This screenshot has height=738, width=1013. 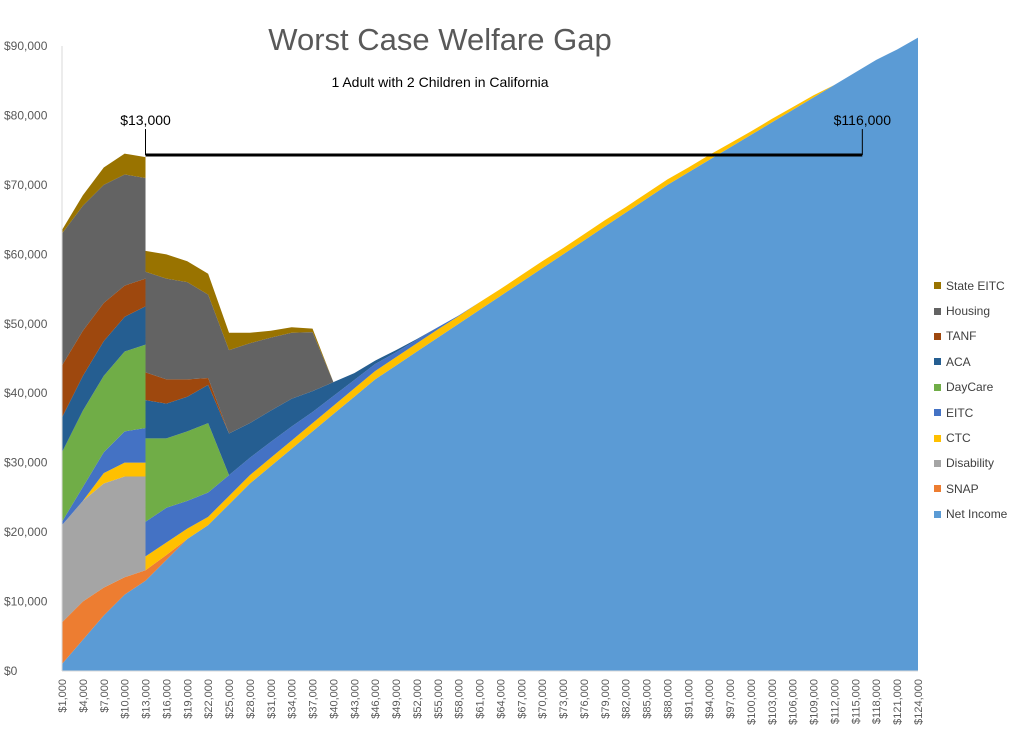 What do you see at coordinates (167, 699) in the screenshot?
I see `x-tick-label: $16,000` at bounding box center [167, 699].